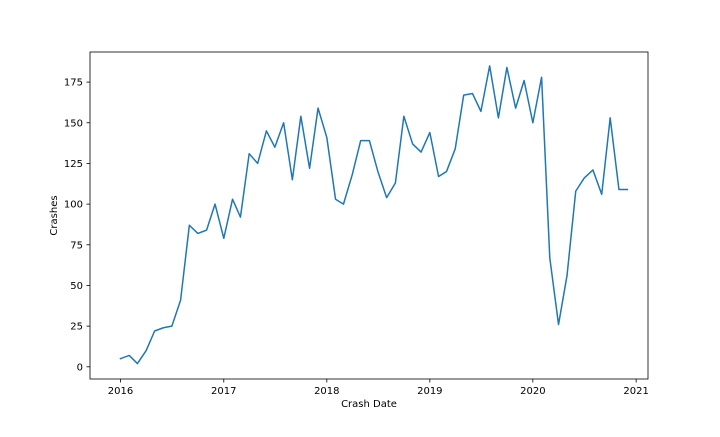  I want to click on x-axis-title: Crash Date, so click(369, 404).